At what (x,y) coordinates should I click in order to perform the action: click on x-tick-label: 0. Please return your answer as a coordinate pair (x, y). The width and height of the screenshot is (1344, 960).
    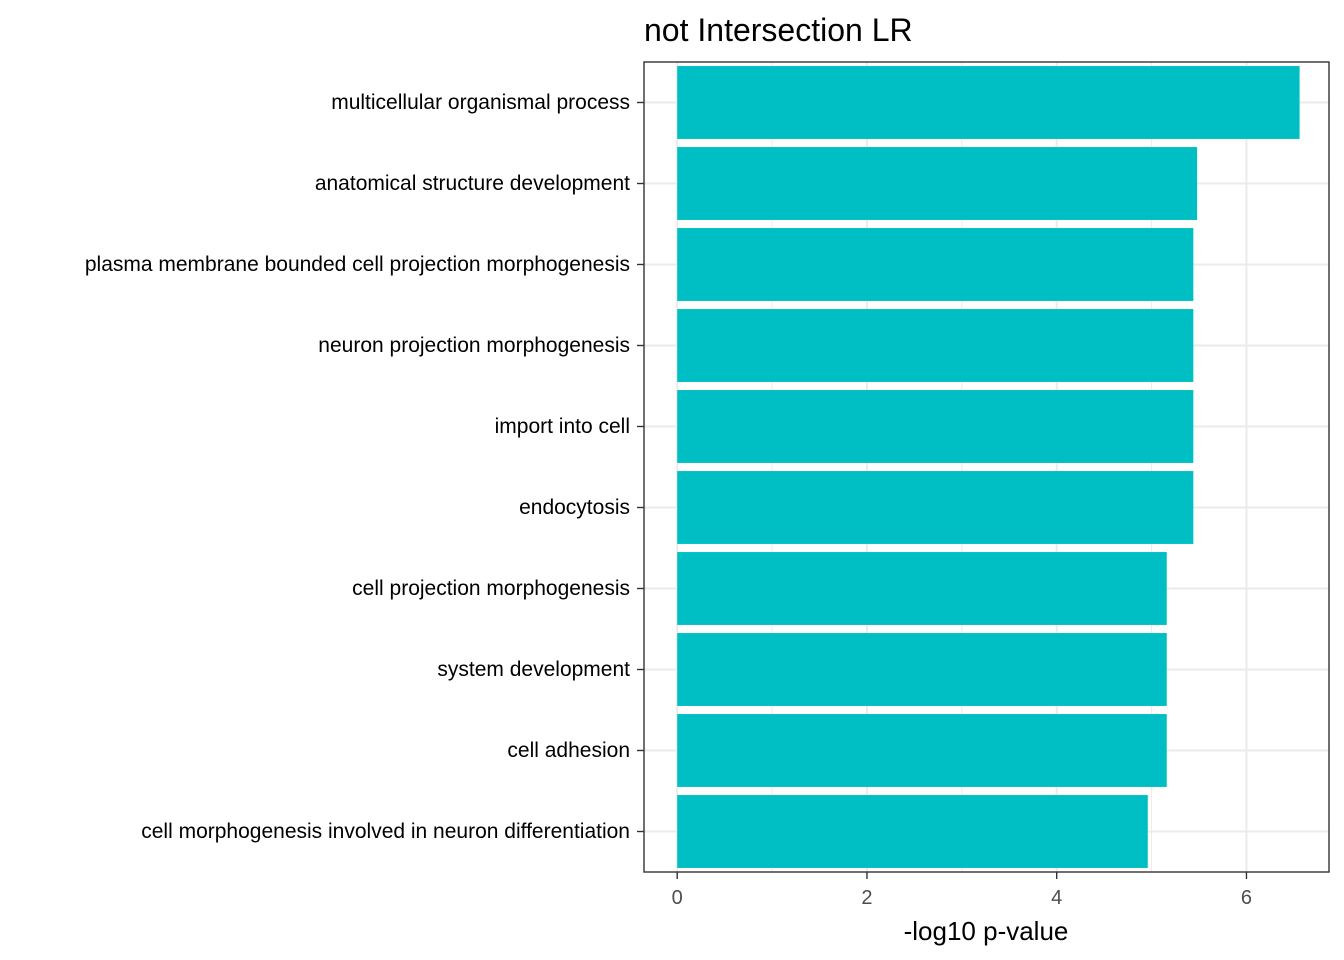
    Looking at the image, I should click on (677, 898).